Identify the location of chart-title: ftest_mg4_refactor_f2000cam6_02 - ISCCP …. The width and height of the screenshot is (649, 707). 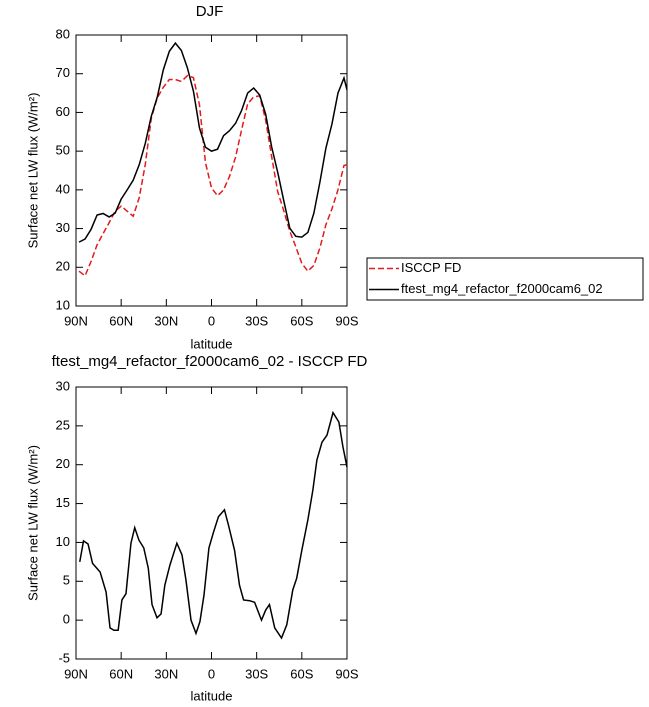
(210, 361).